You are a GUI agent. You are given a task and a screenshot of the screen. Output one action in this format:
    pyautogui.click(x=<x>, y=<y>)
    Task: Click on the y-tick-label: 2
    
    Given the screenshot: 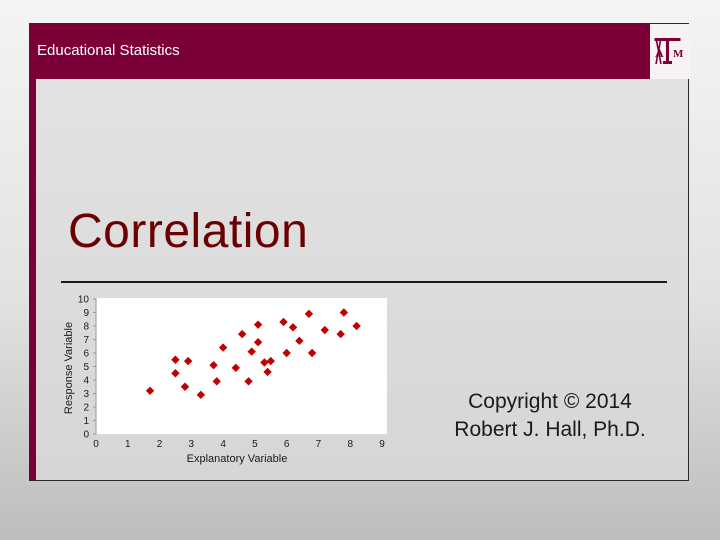 What is the action you would take?
    pyautogui.click(x=86, y=408)
    